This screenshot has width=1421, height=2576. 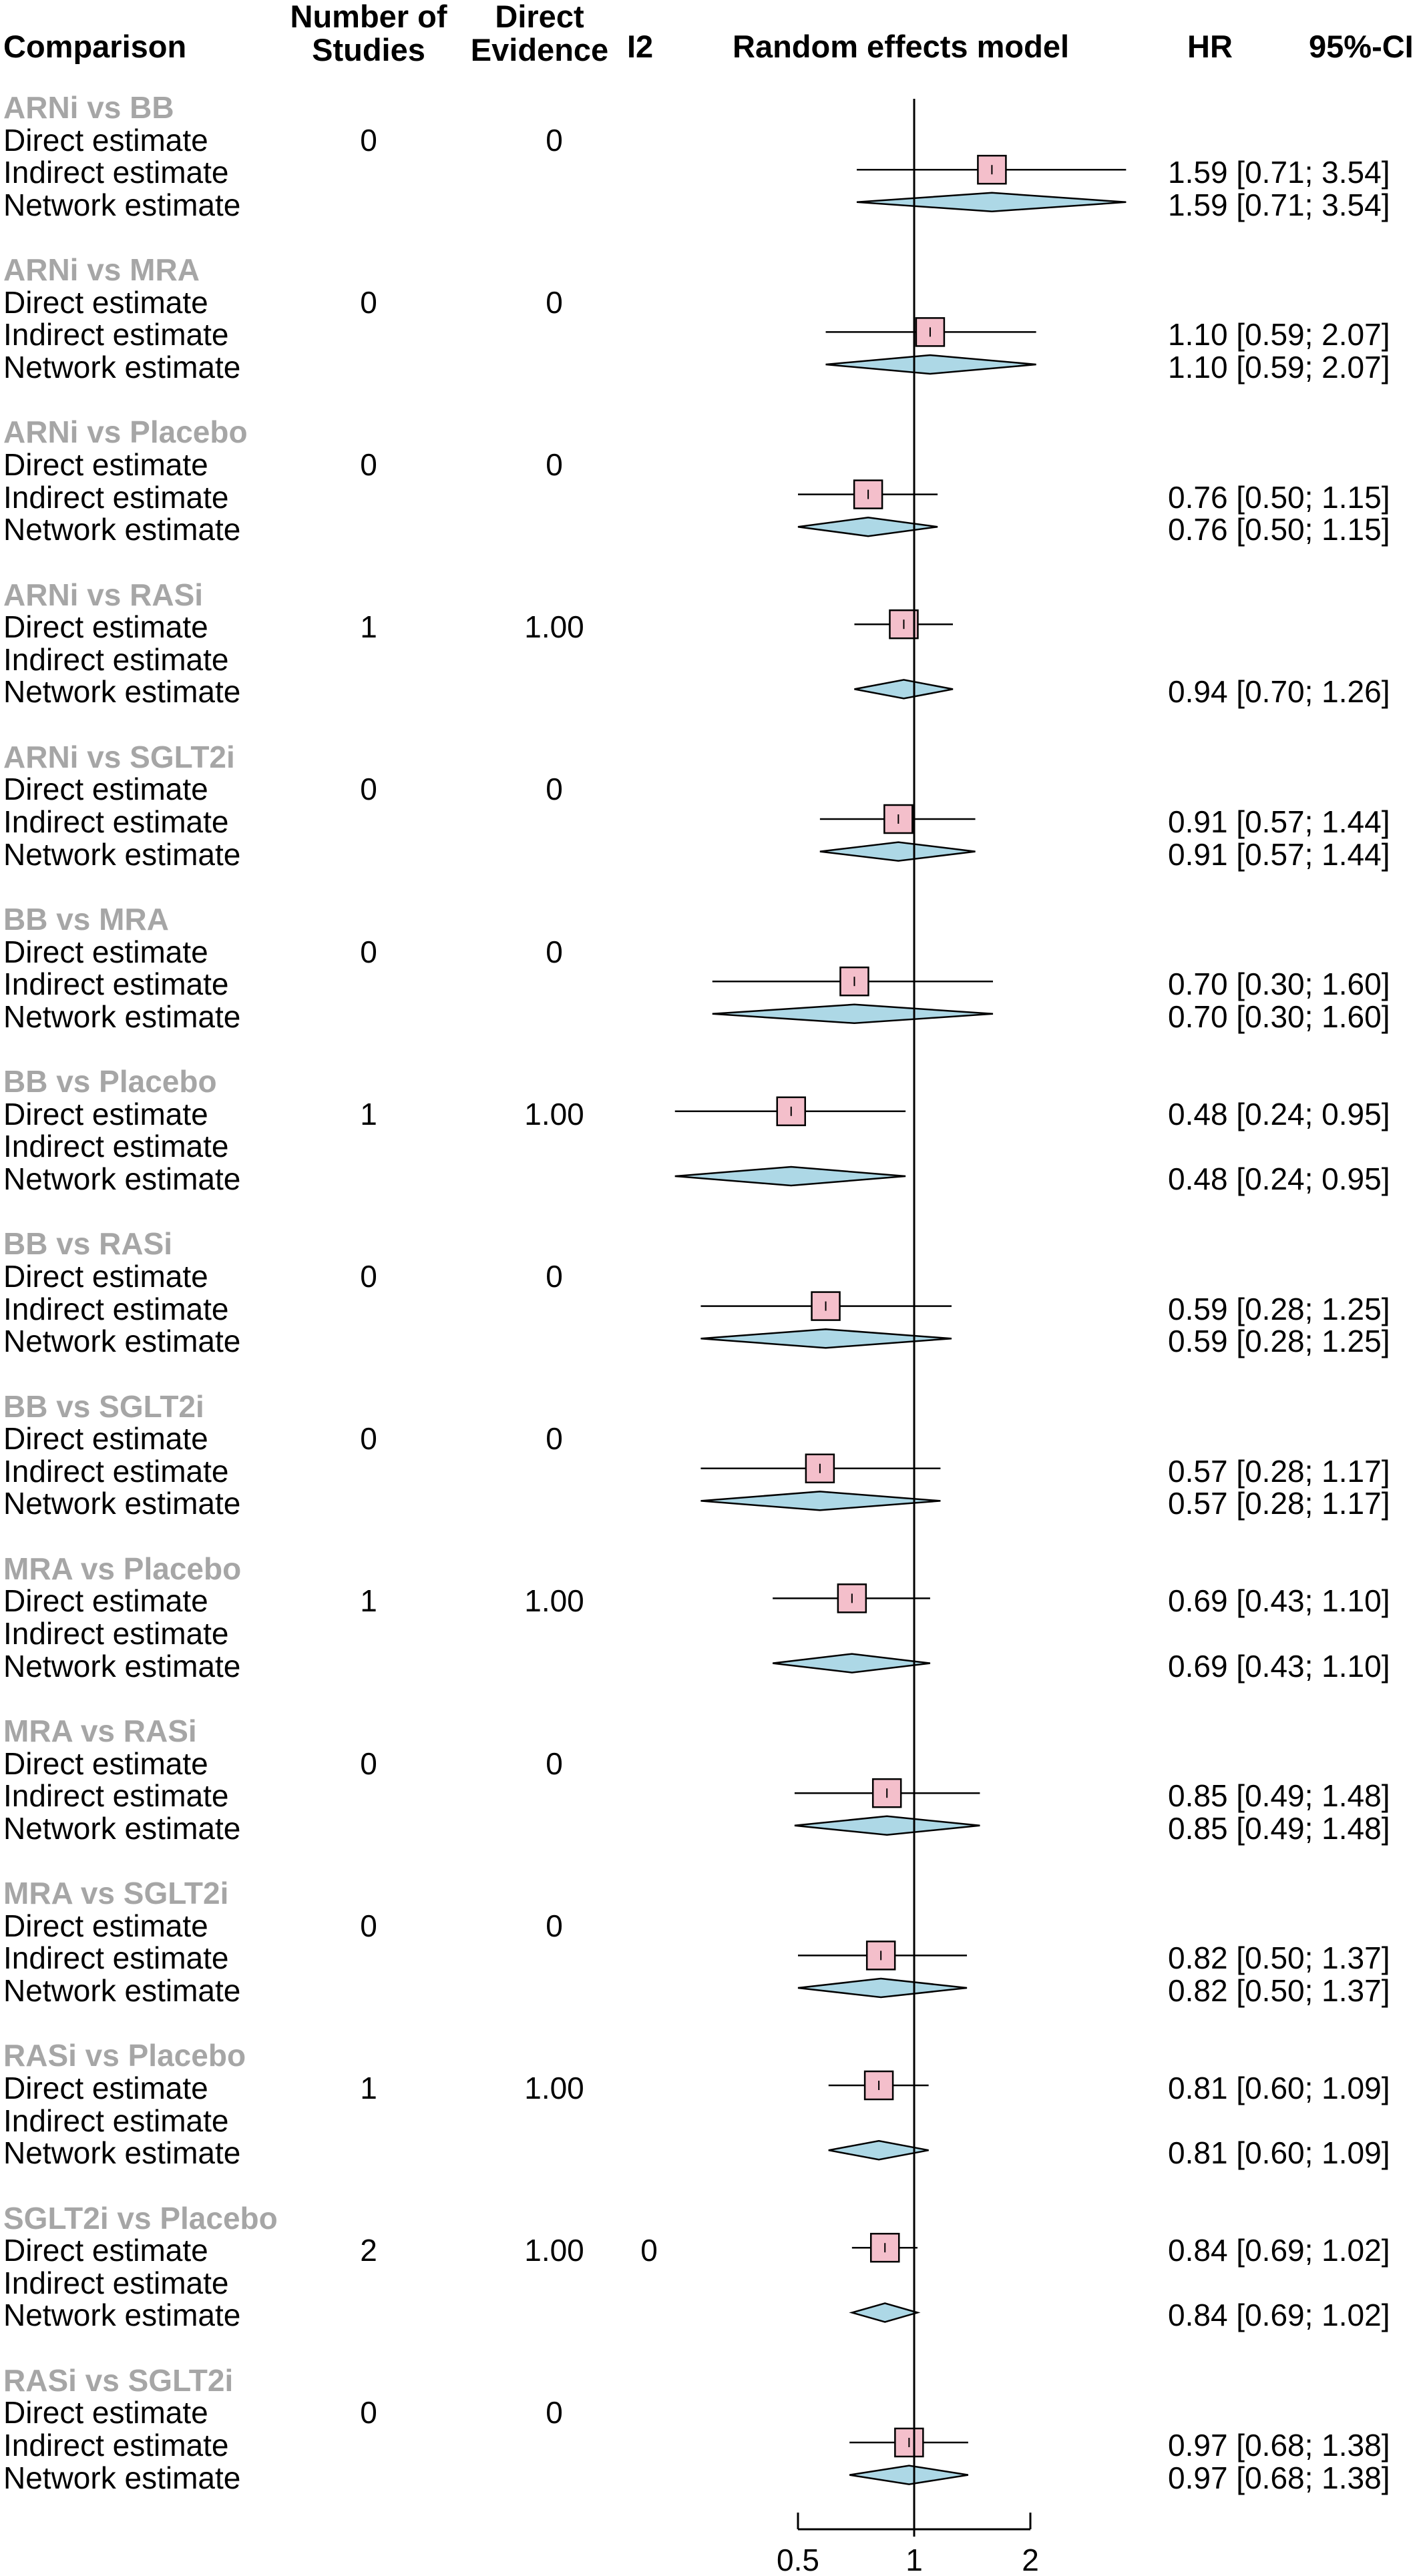 I want to click on network-hr-ci-value: 0.81 [0.60; 1.09], so click(x=1279, y=2153).